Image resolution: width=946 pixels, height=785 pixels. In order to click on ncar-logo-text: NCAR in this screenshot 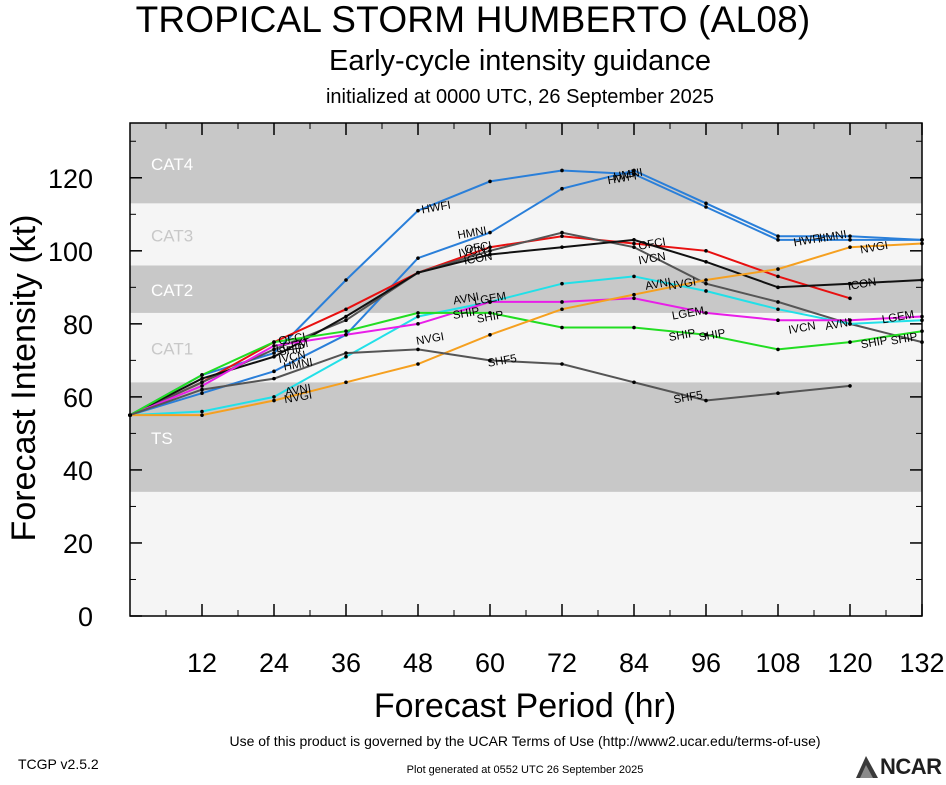, I will do `click(911, 766)`.